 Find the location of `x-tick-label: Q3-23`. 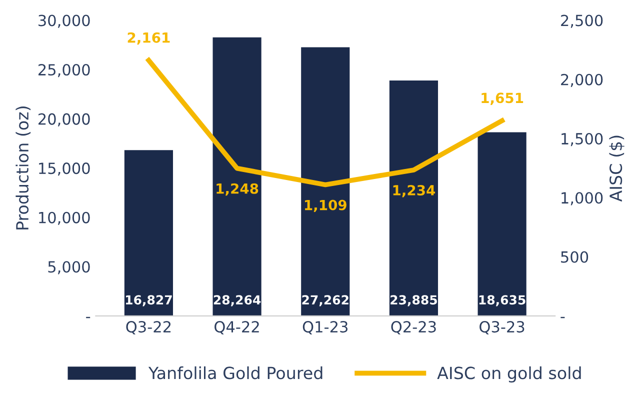

x-tick-label: Q3-23 is located at coordinates (502, 327).